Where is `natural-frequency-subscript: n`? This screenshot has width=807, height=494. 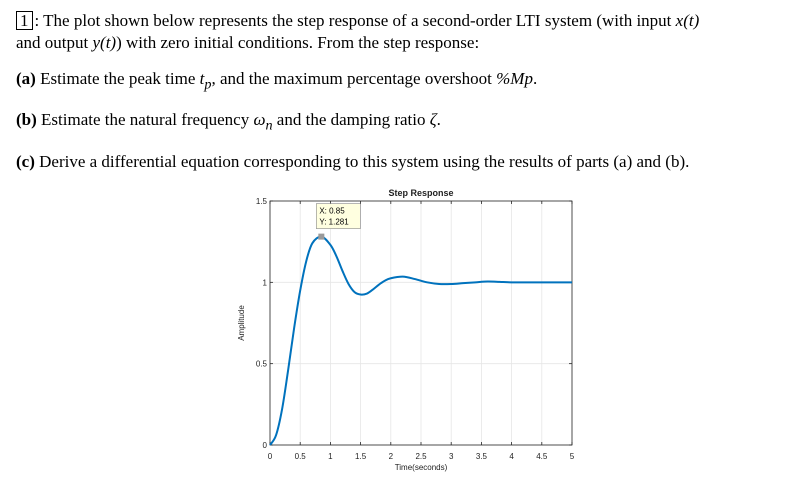 natural-frequency-subscript: n is located at coordinates (269, 125).